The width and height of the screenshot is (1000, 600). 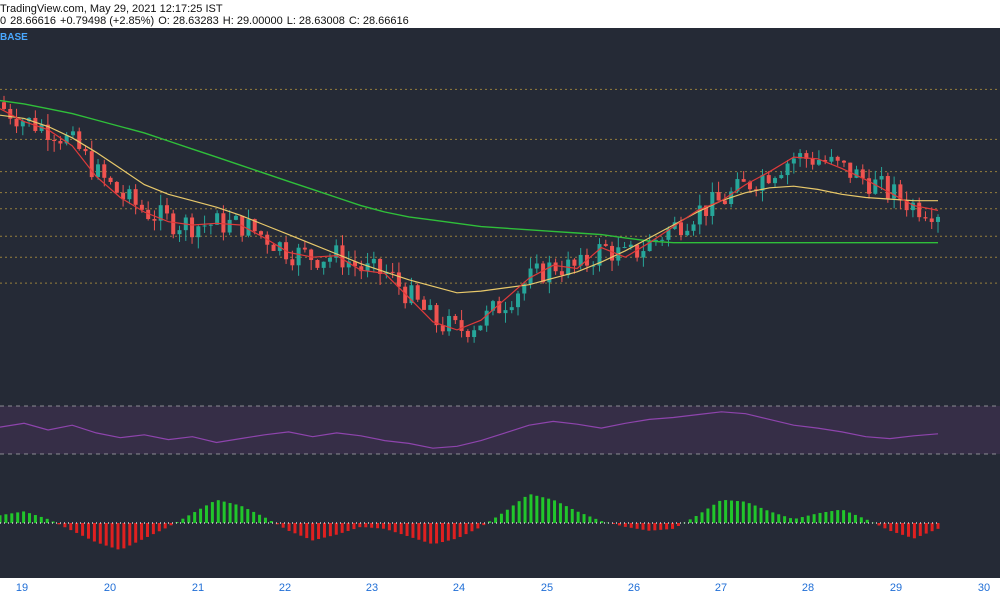 What do you see at coordinates (547, 588) in the screenshot?
I see `x-axis-tick: 25` at bounding box center [547, 588].